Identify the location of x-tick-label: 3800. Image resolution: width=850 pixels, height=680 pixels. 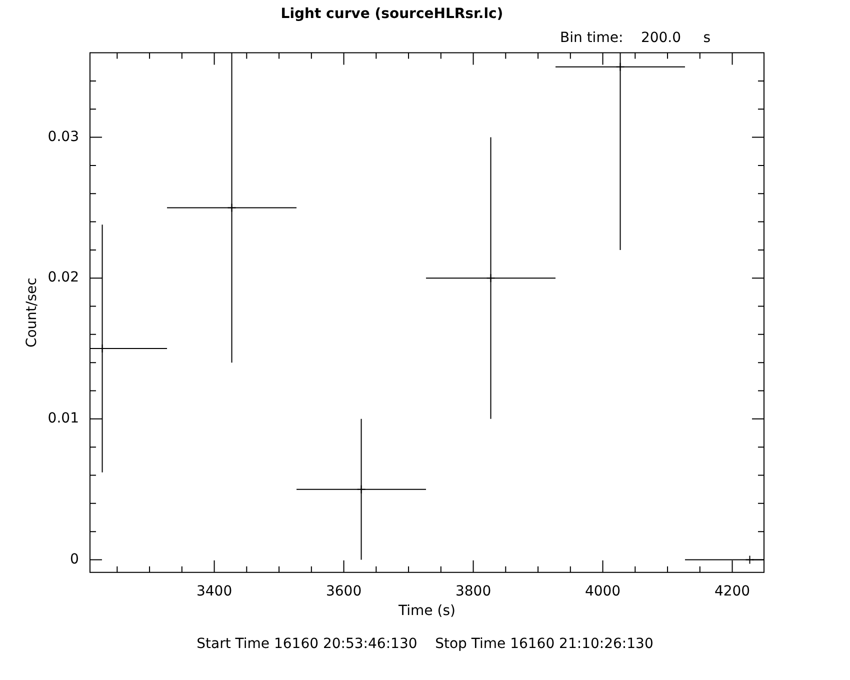
(473, 591).